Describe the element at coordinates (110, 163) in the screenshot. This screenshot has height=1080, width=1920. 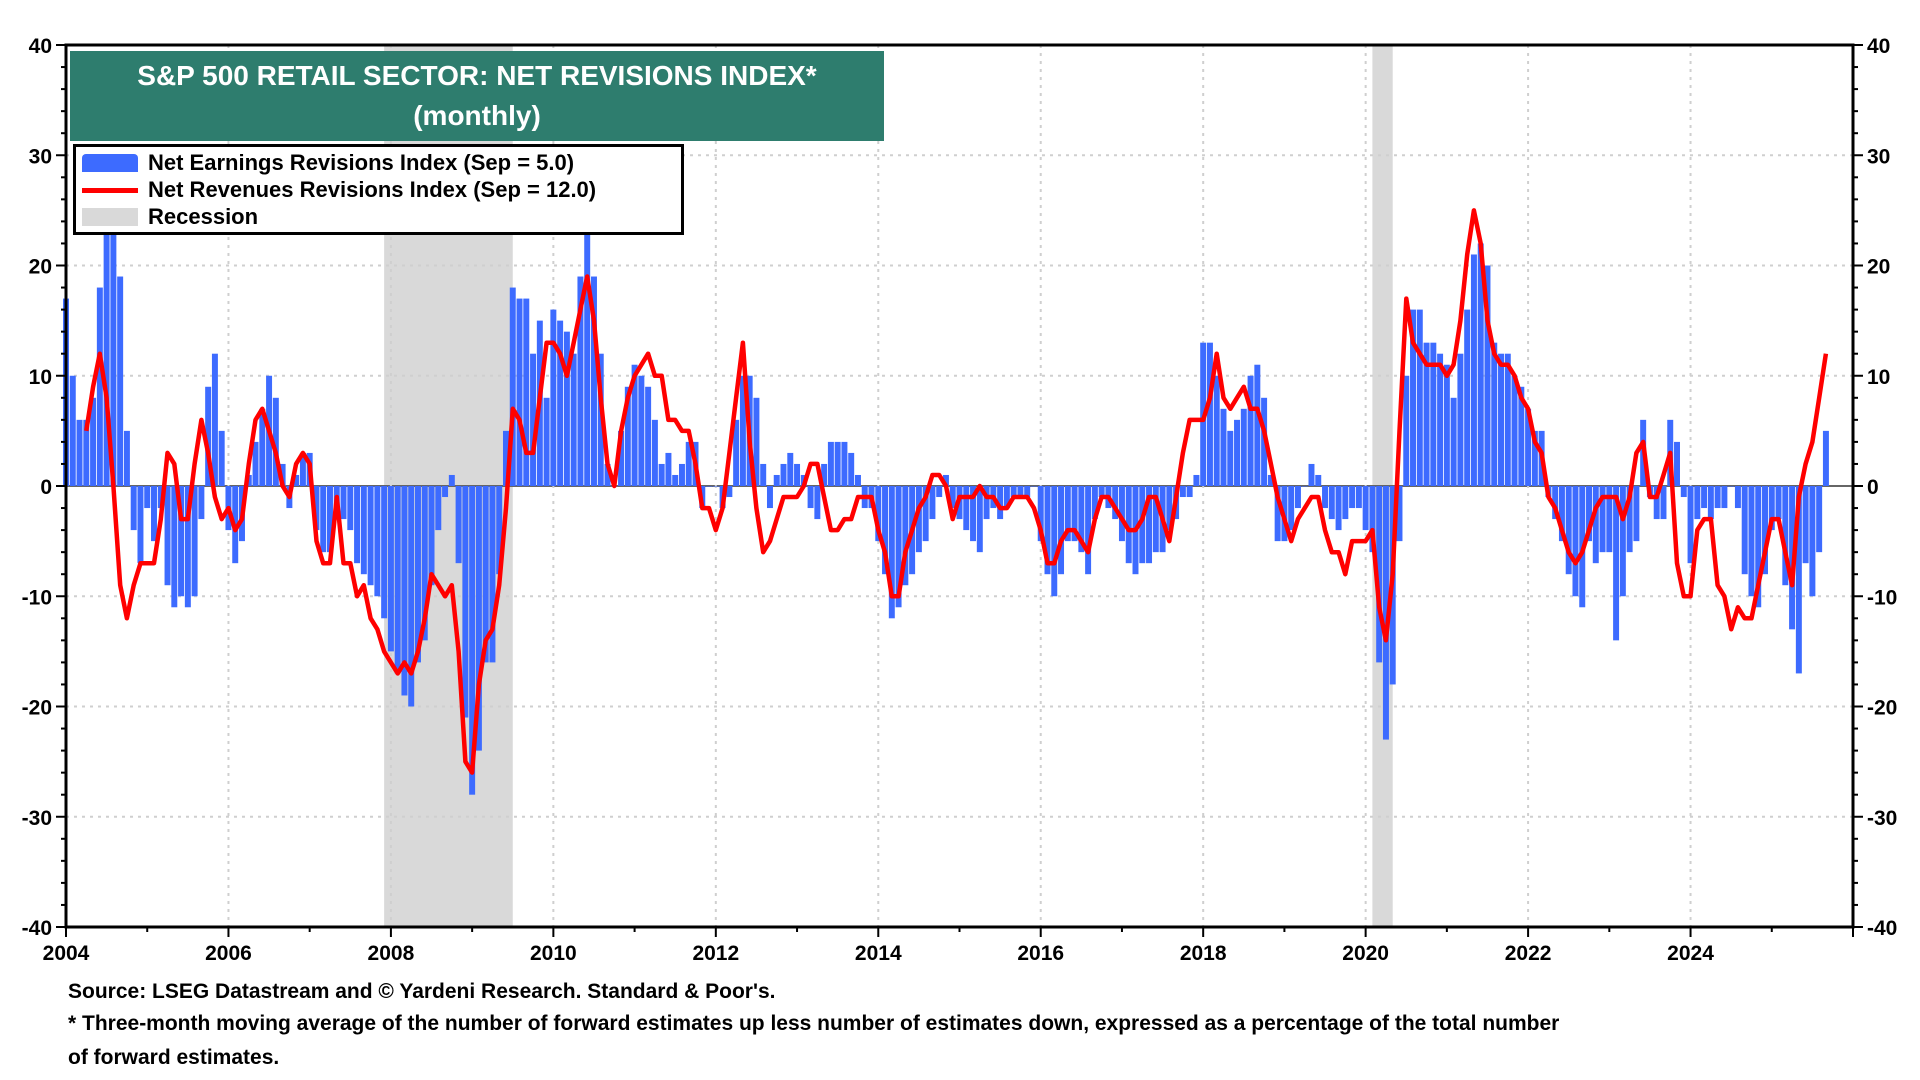
I see `legend-bar-swatch` at that location.